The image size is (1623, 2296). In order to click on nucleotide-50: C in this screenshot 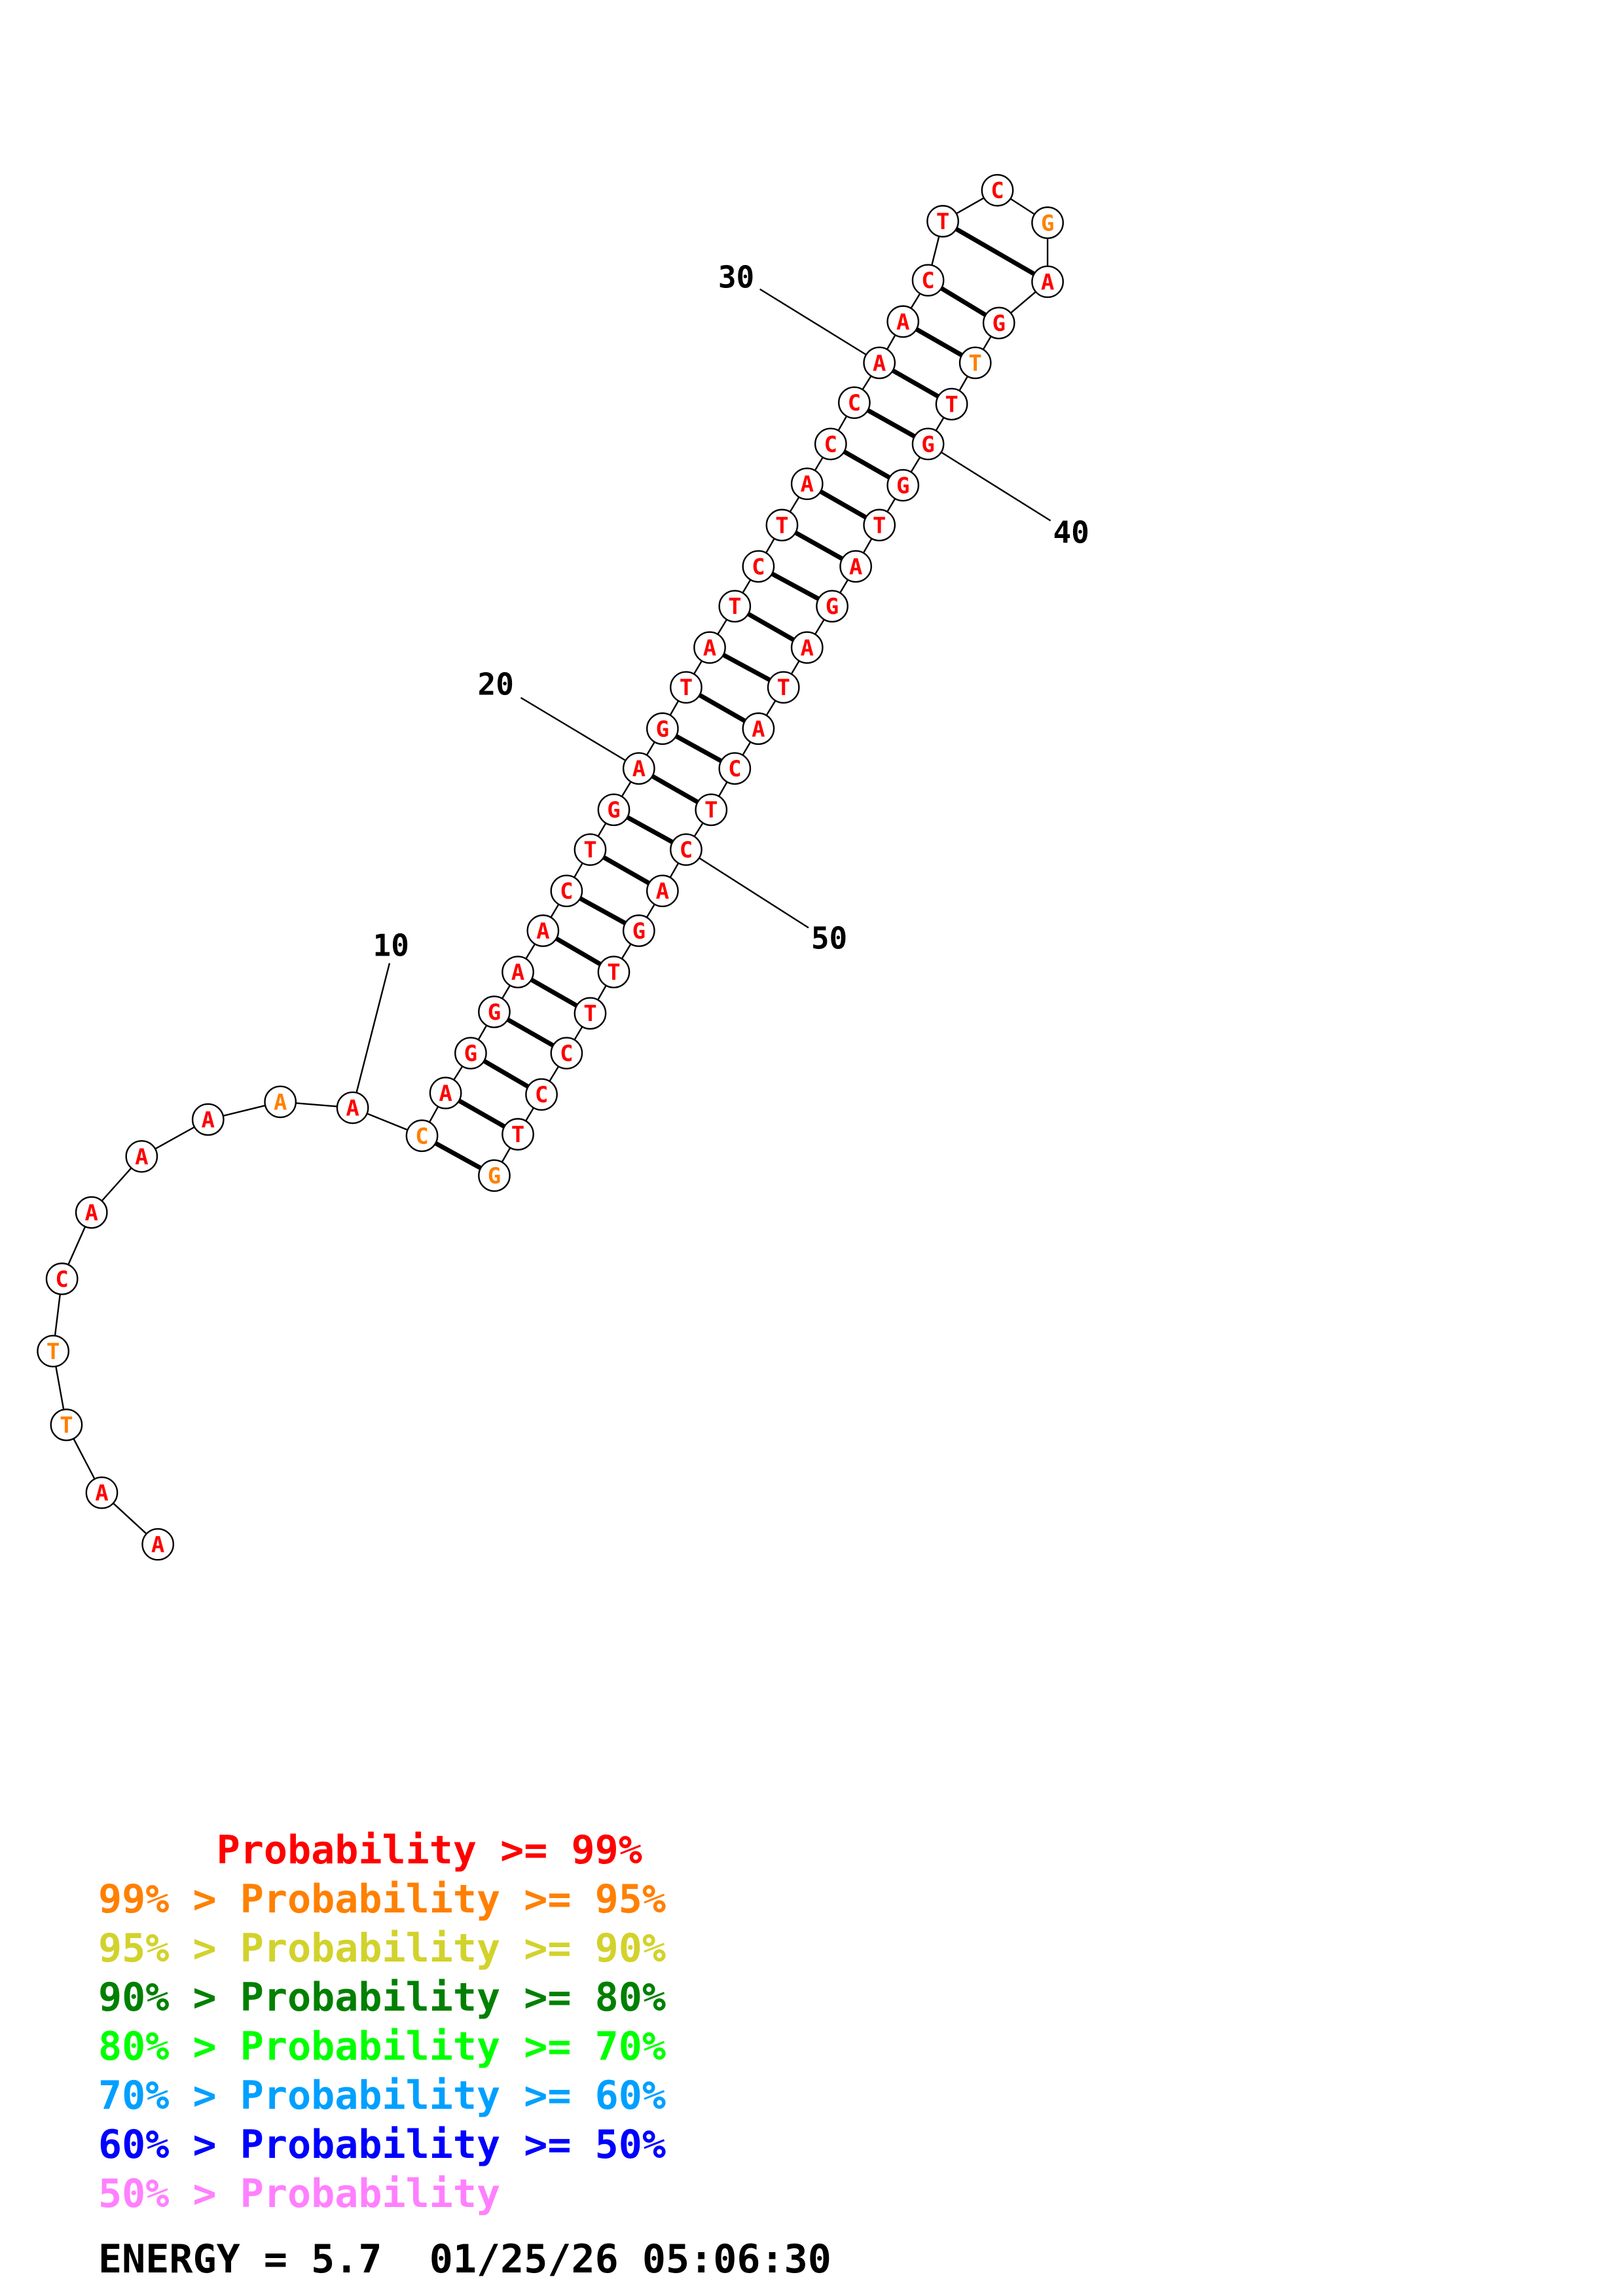, I will do `click(686, 849)`.